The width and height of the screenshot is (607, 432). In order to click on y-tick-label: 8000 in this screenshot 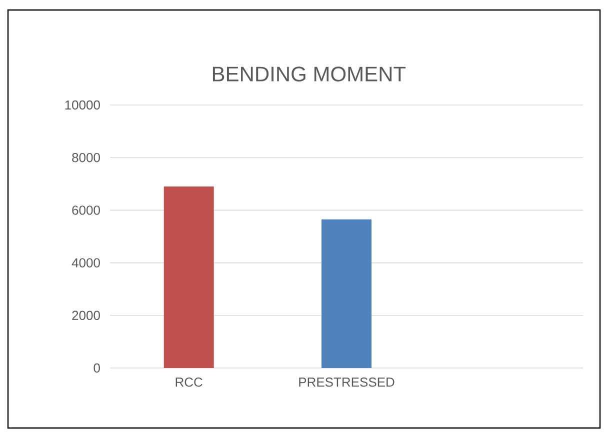, I will do `click(86, 157)`.